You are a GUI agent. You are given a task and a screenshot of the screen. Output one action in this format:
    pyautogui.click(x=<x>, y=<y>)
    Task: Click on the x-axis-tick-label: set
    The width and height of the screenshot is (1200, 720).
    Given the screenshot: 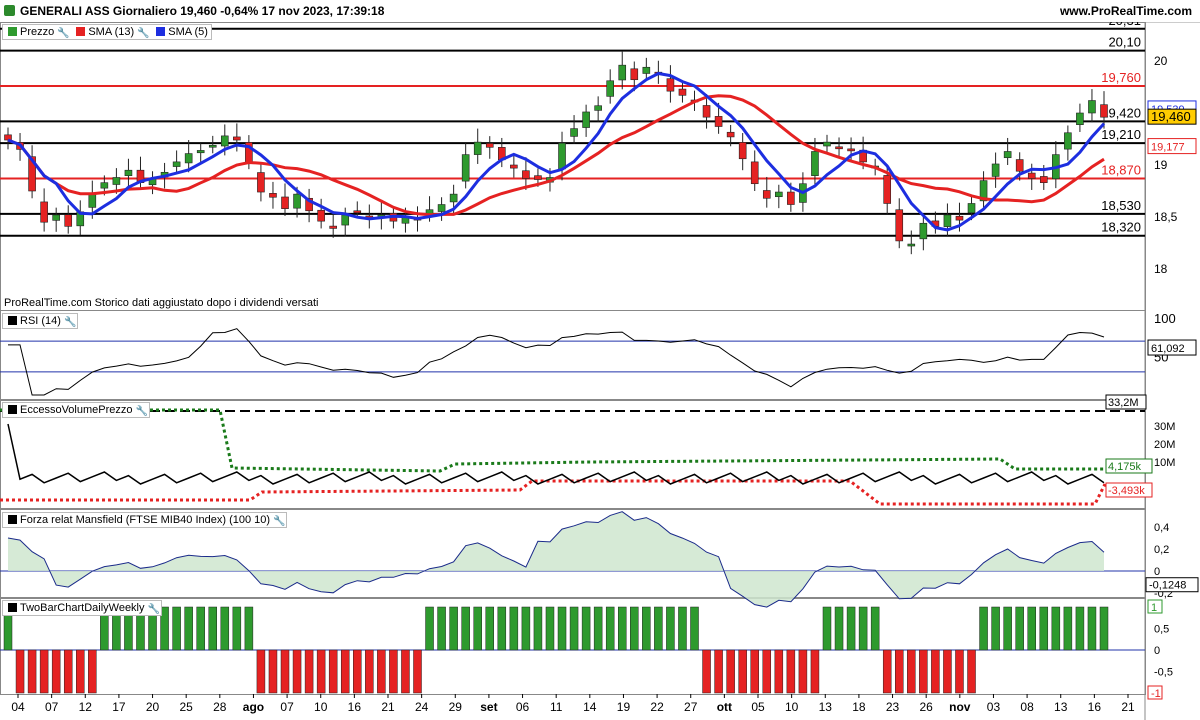 What is the action you would take?
    pyautogui.click(x=488, y=707)
    